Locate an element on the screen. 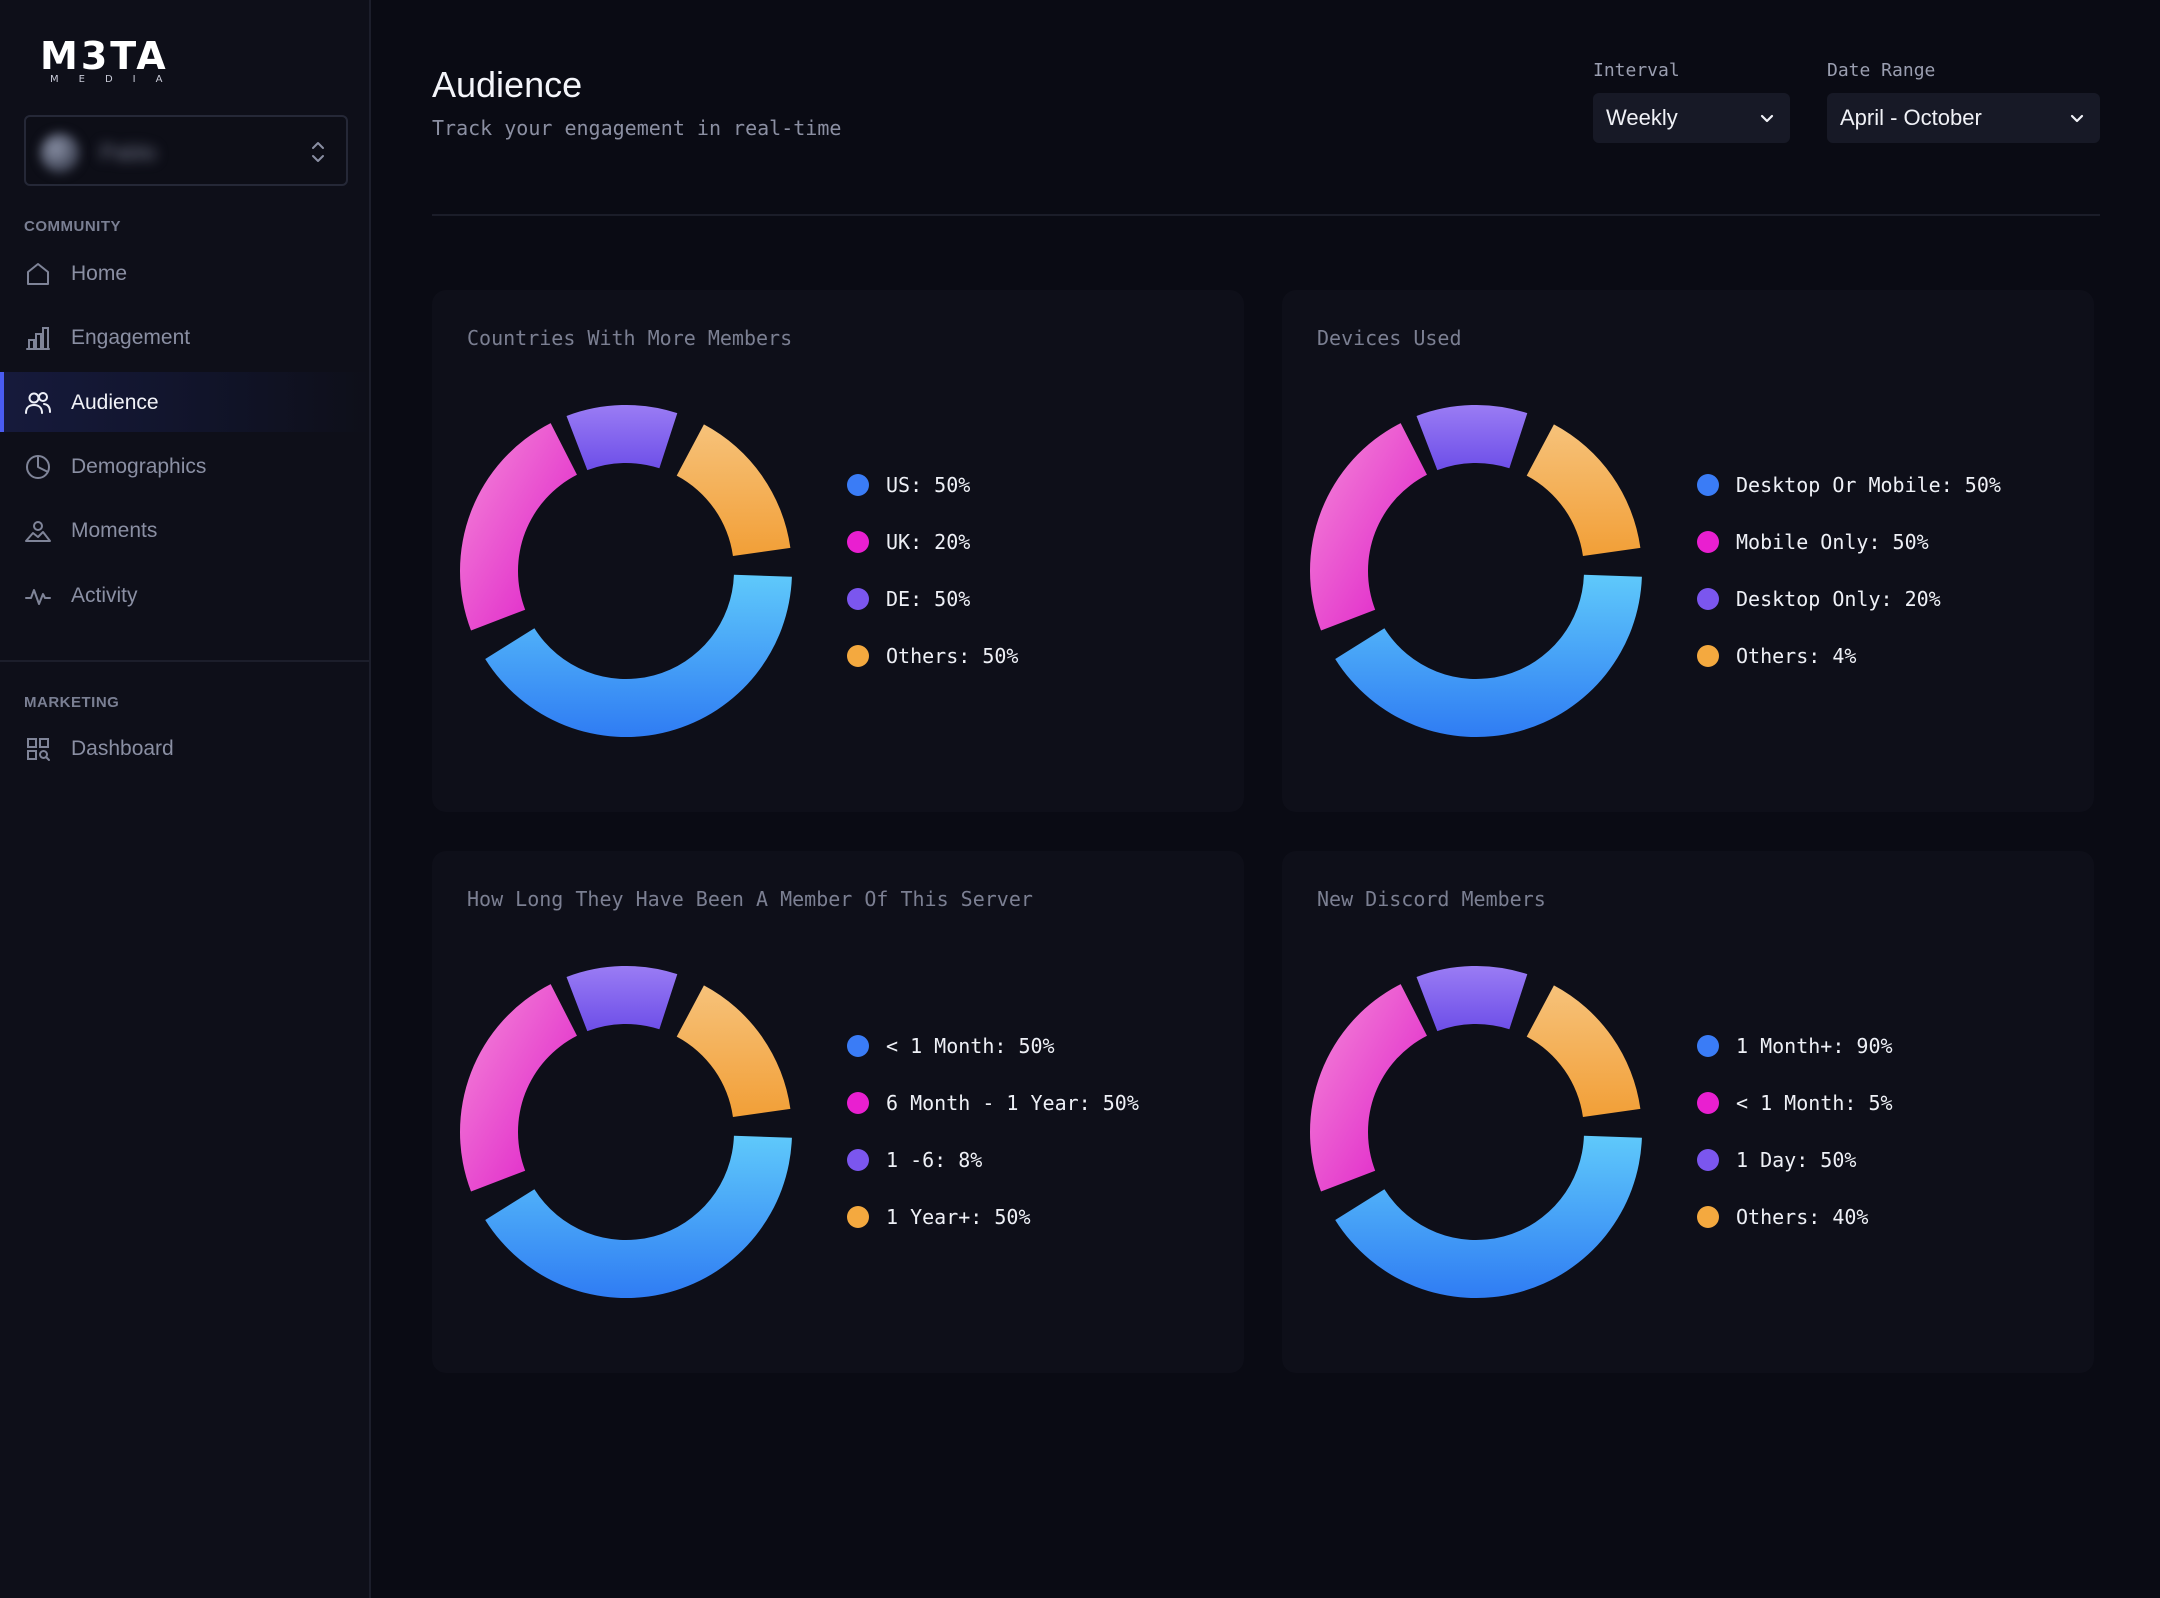 This screenshot has width=2160, height=1598. legend-label: 6 Month - 1 Year: 50% is located at coordinates (1012, 1103).